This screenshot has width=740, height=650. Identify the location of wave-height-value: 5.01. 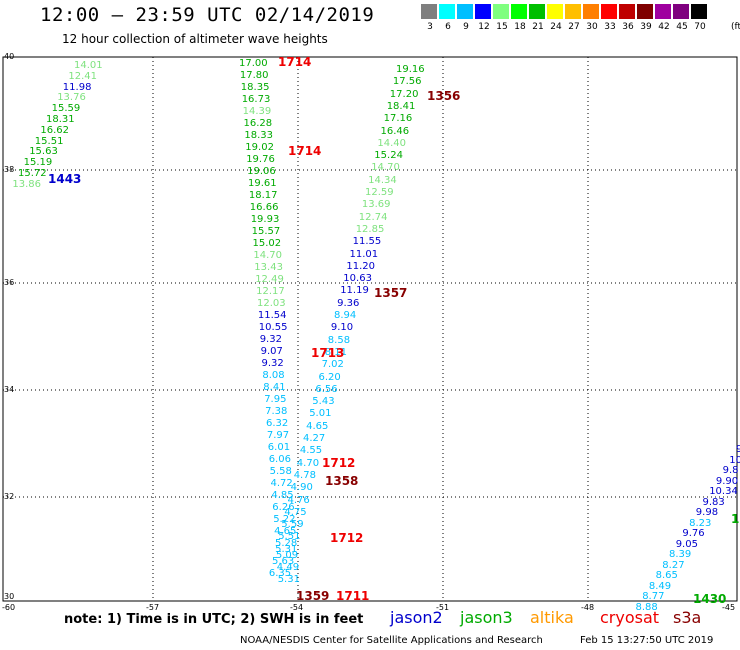
(320, 414).